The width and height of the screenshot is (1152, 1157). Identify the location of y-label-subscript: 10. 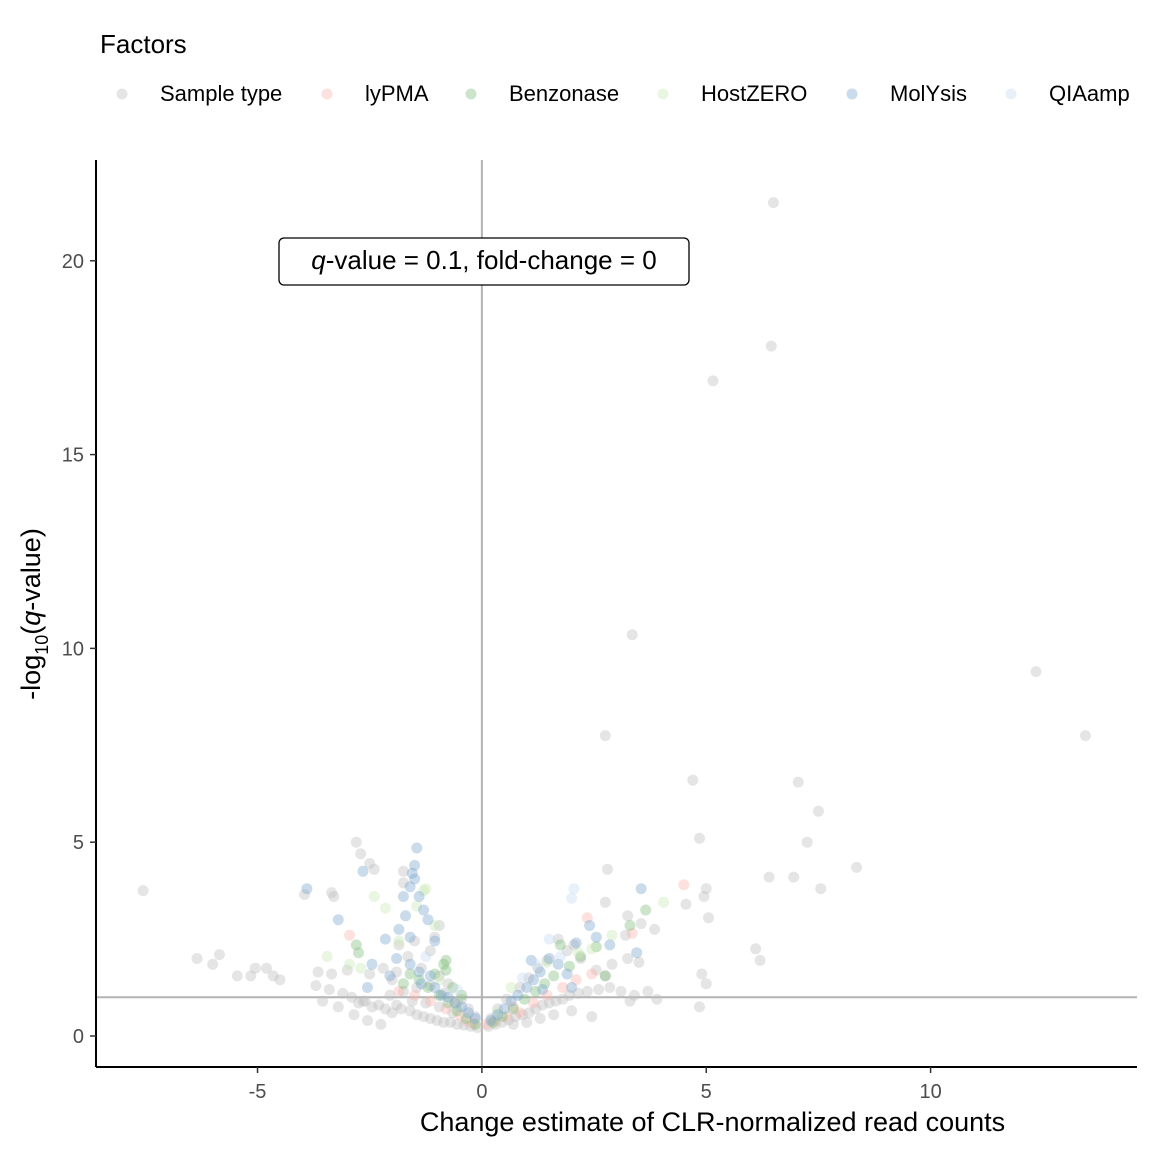
(42, 645).